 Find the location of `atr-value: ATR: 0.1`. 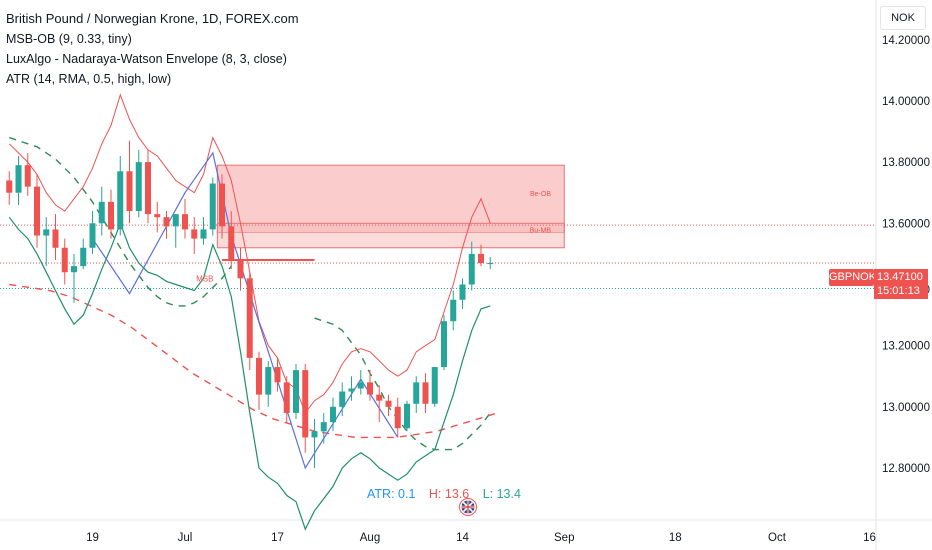

atr-value: ATR: 0.1 is located at coordinates (391, 494).